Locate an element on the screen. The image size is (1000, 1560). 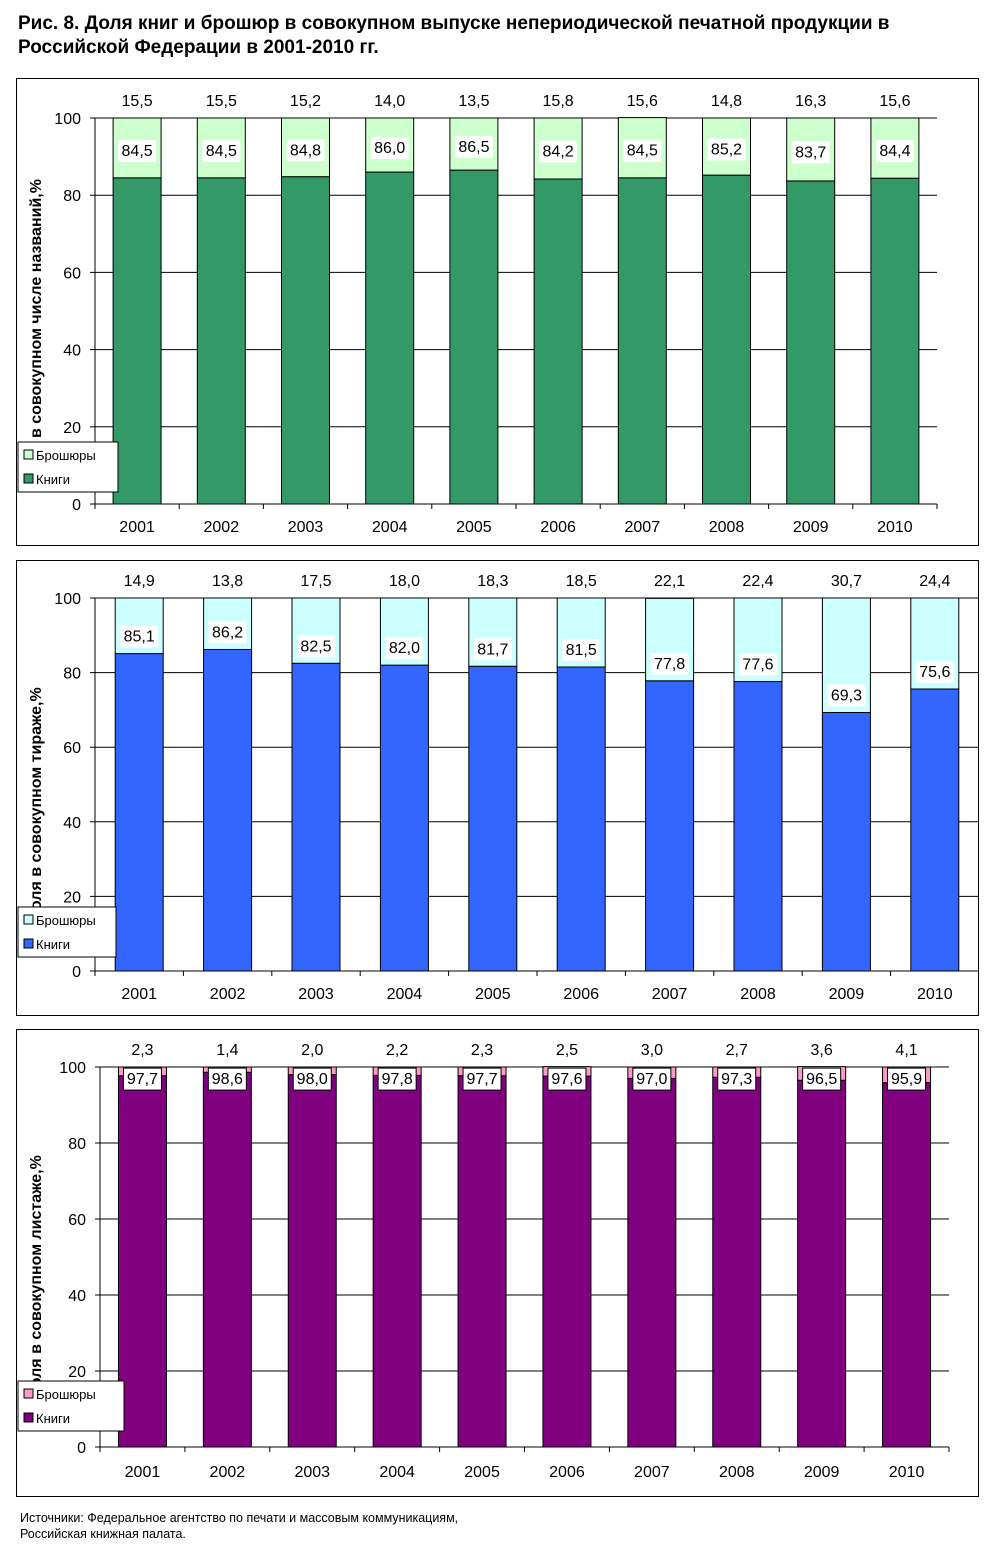
data-label-brochures: 2,7 is located at coordinates (737, 1050).